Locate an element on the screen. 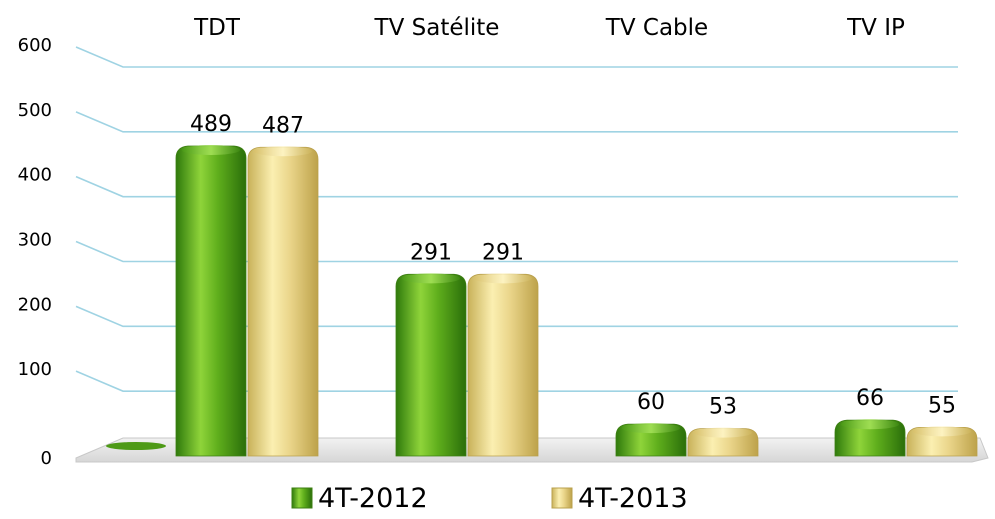 The image size is (995, 519). y-tick-label: 600 is located at coordinates (35, 45).